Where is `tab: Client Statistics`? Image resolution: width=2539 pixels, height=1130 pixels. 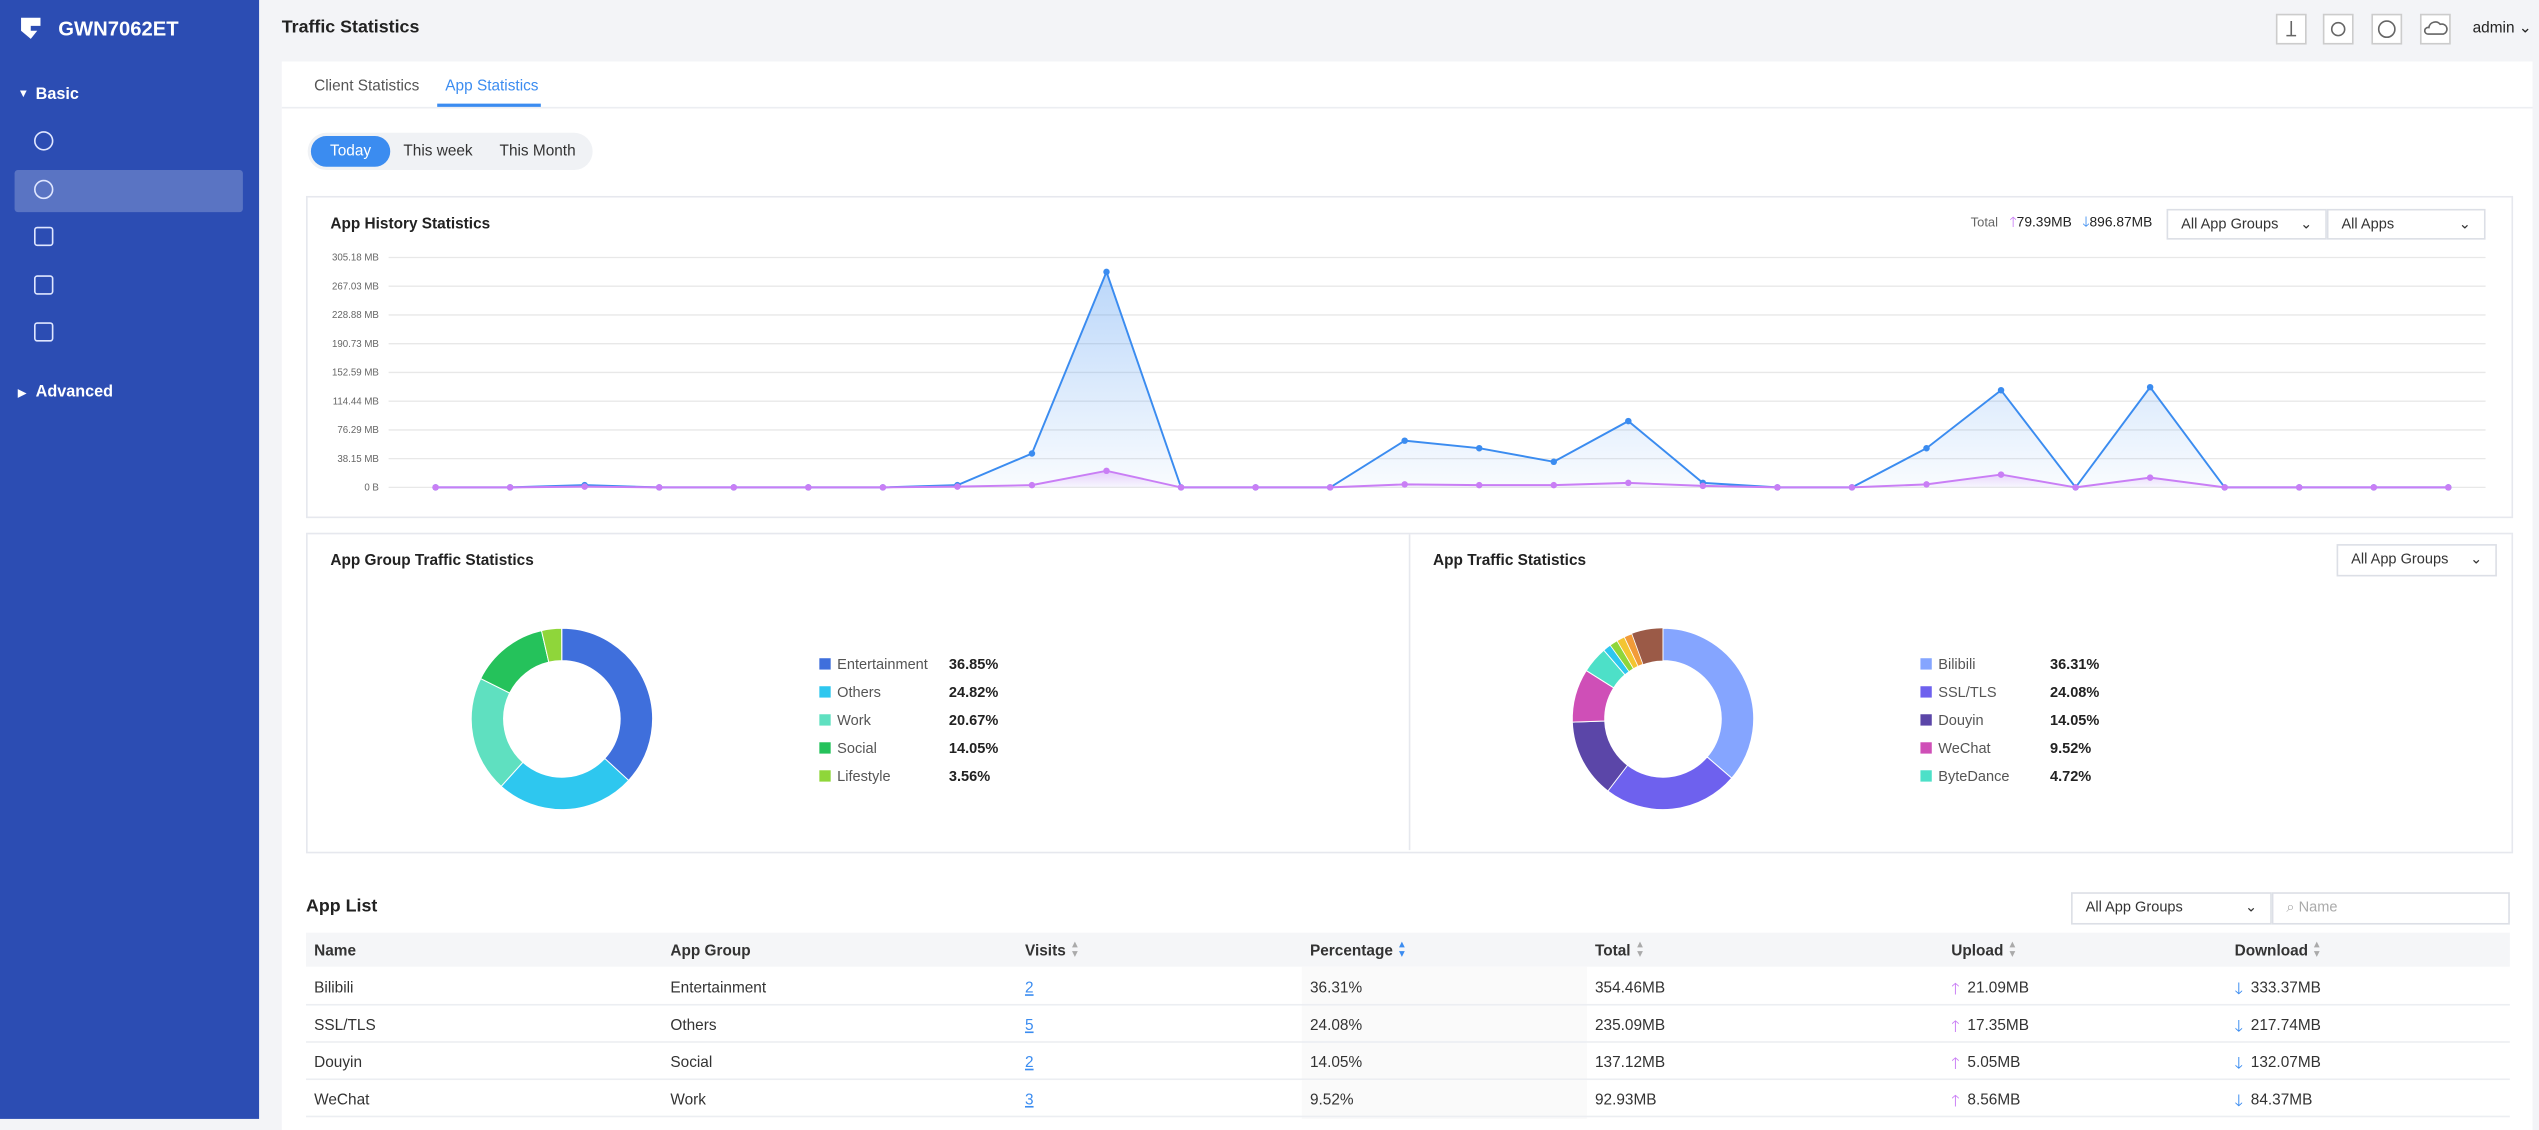
tab: Client Statistics is located at coordinates (367, 86).